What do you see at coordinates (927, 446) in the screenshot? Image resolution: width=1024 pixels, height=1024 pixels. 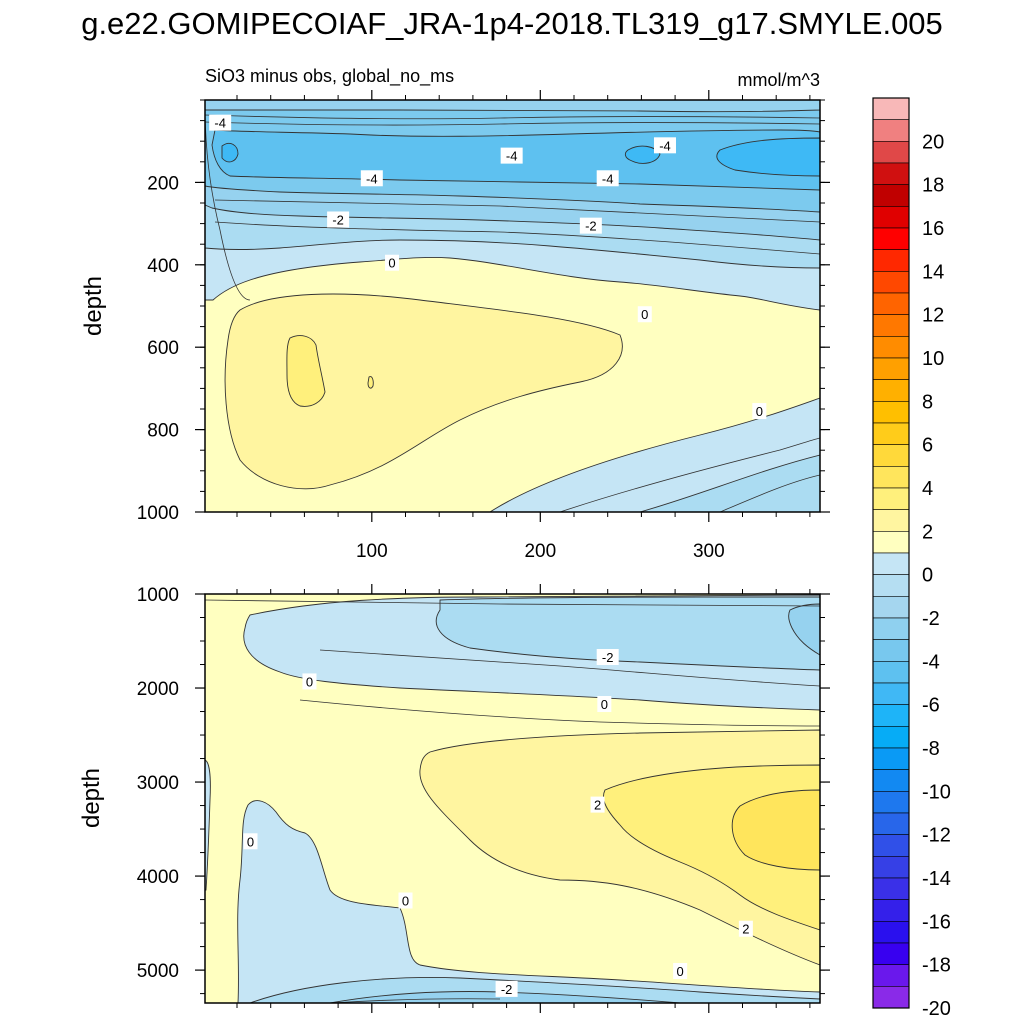 I see `colorbar-label: 6` at bounding box center [927, 446].